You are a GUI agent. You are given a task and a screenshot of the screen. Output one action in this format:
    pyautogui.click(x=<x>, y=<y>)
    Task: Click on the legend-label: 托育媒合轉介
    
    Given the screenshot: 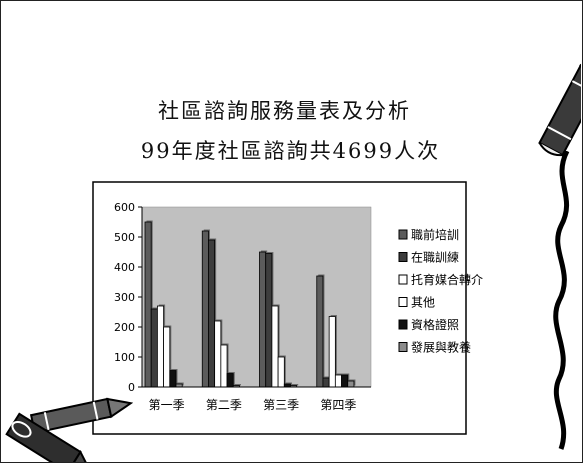 What is the action you would take?
    pyautogui.click(x=447, y=279)
    